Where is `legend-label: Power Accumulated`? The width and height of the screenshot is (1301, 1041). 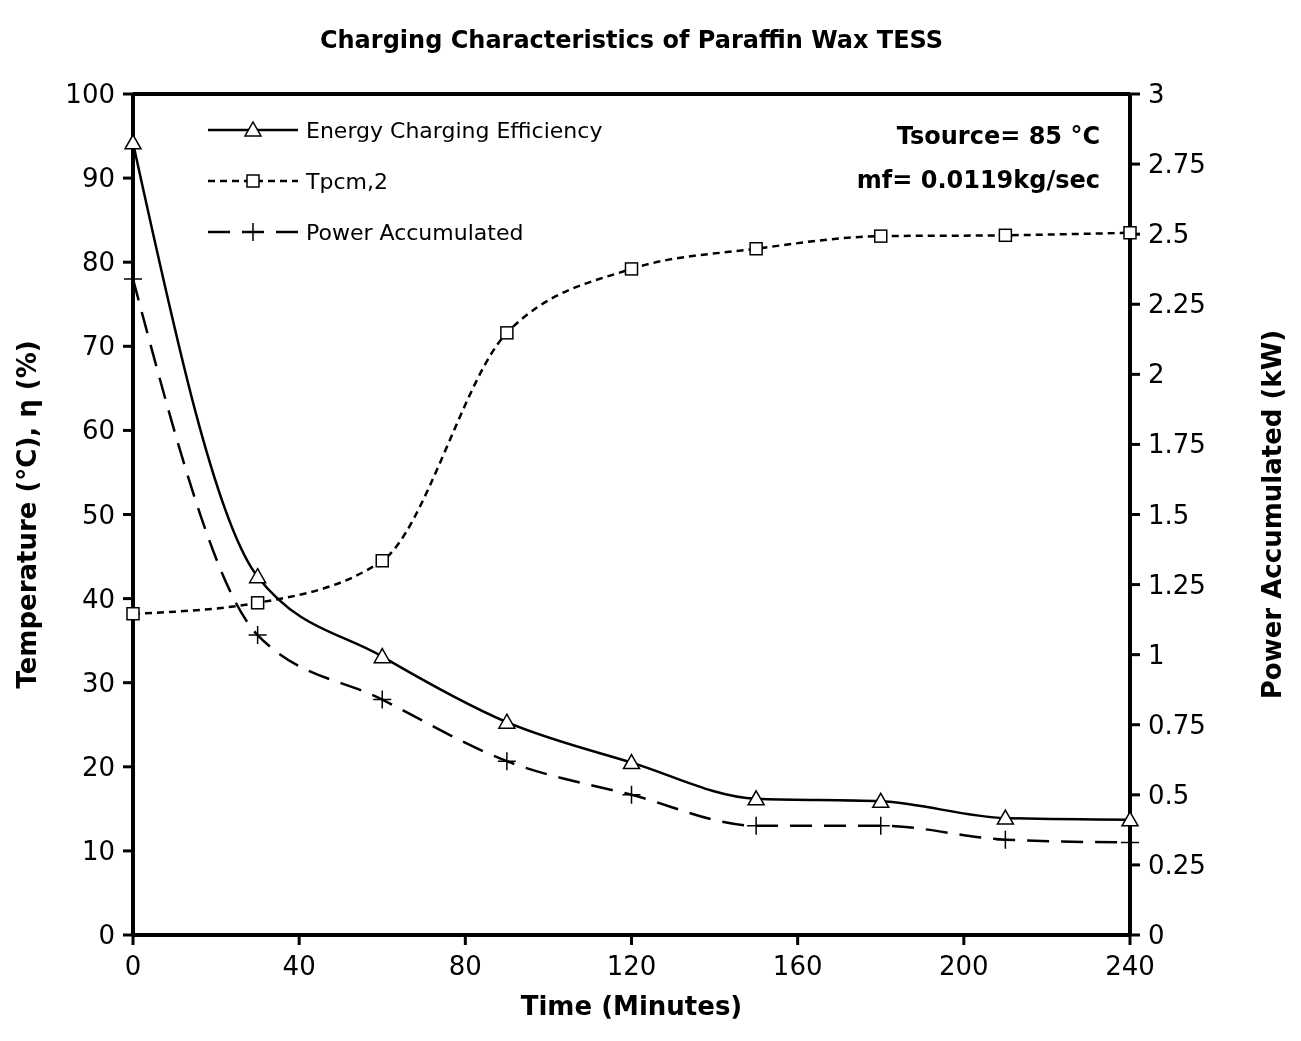 legend-label: Power Accumulated is located at coordinates (415, 232).